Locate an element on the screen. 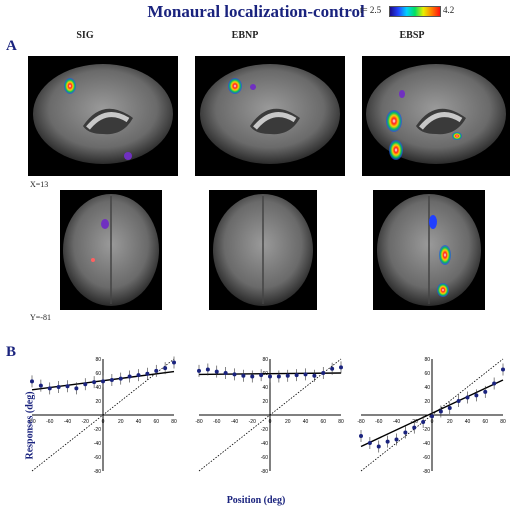  brain-sagittal-ebsp is located at coordinates (436, 116).